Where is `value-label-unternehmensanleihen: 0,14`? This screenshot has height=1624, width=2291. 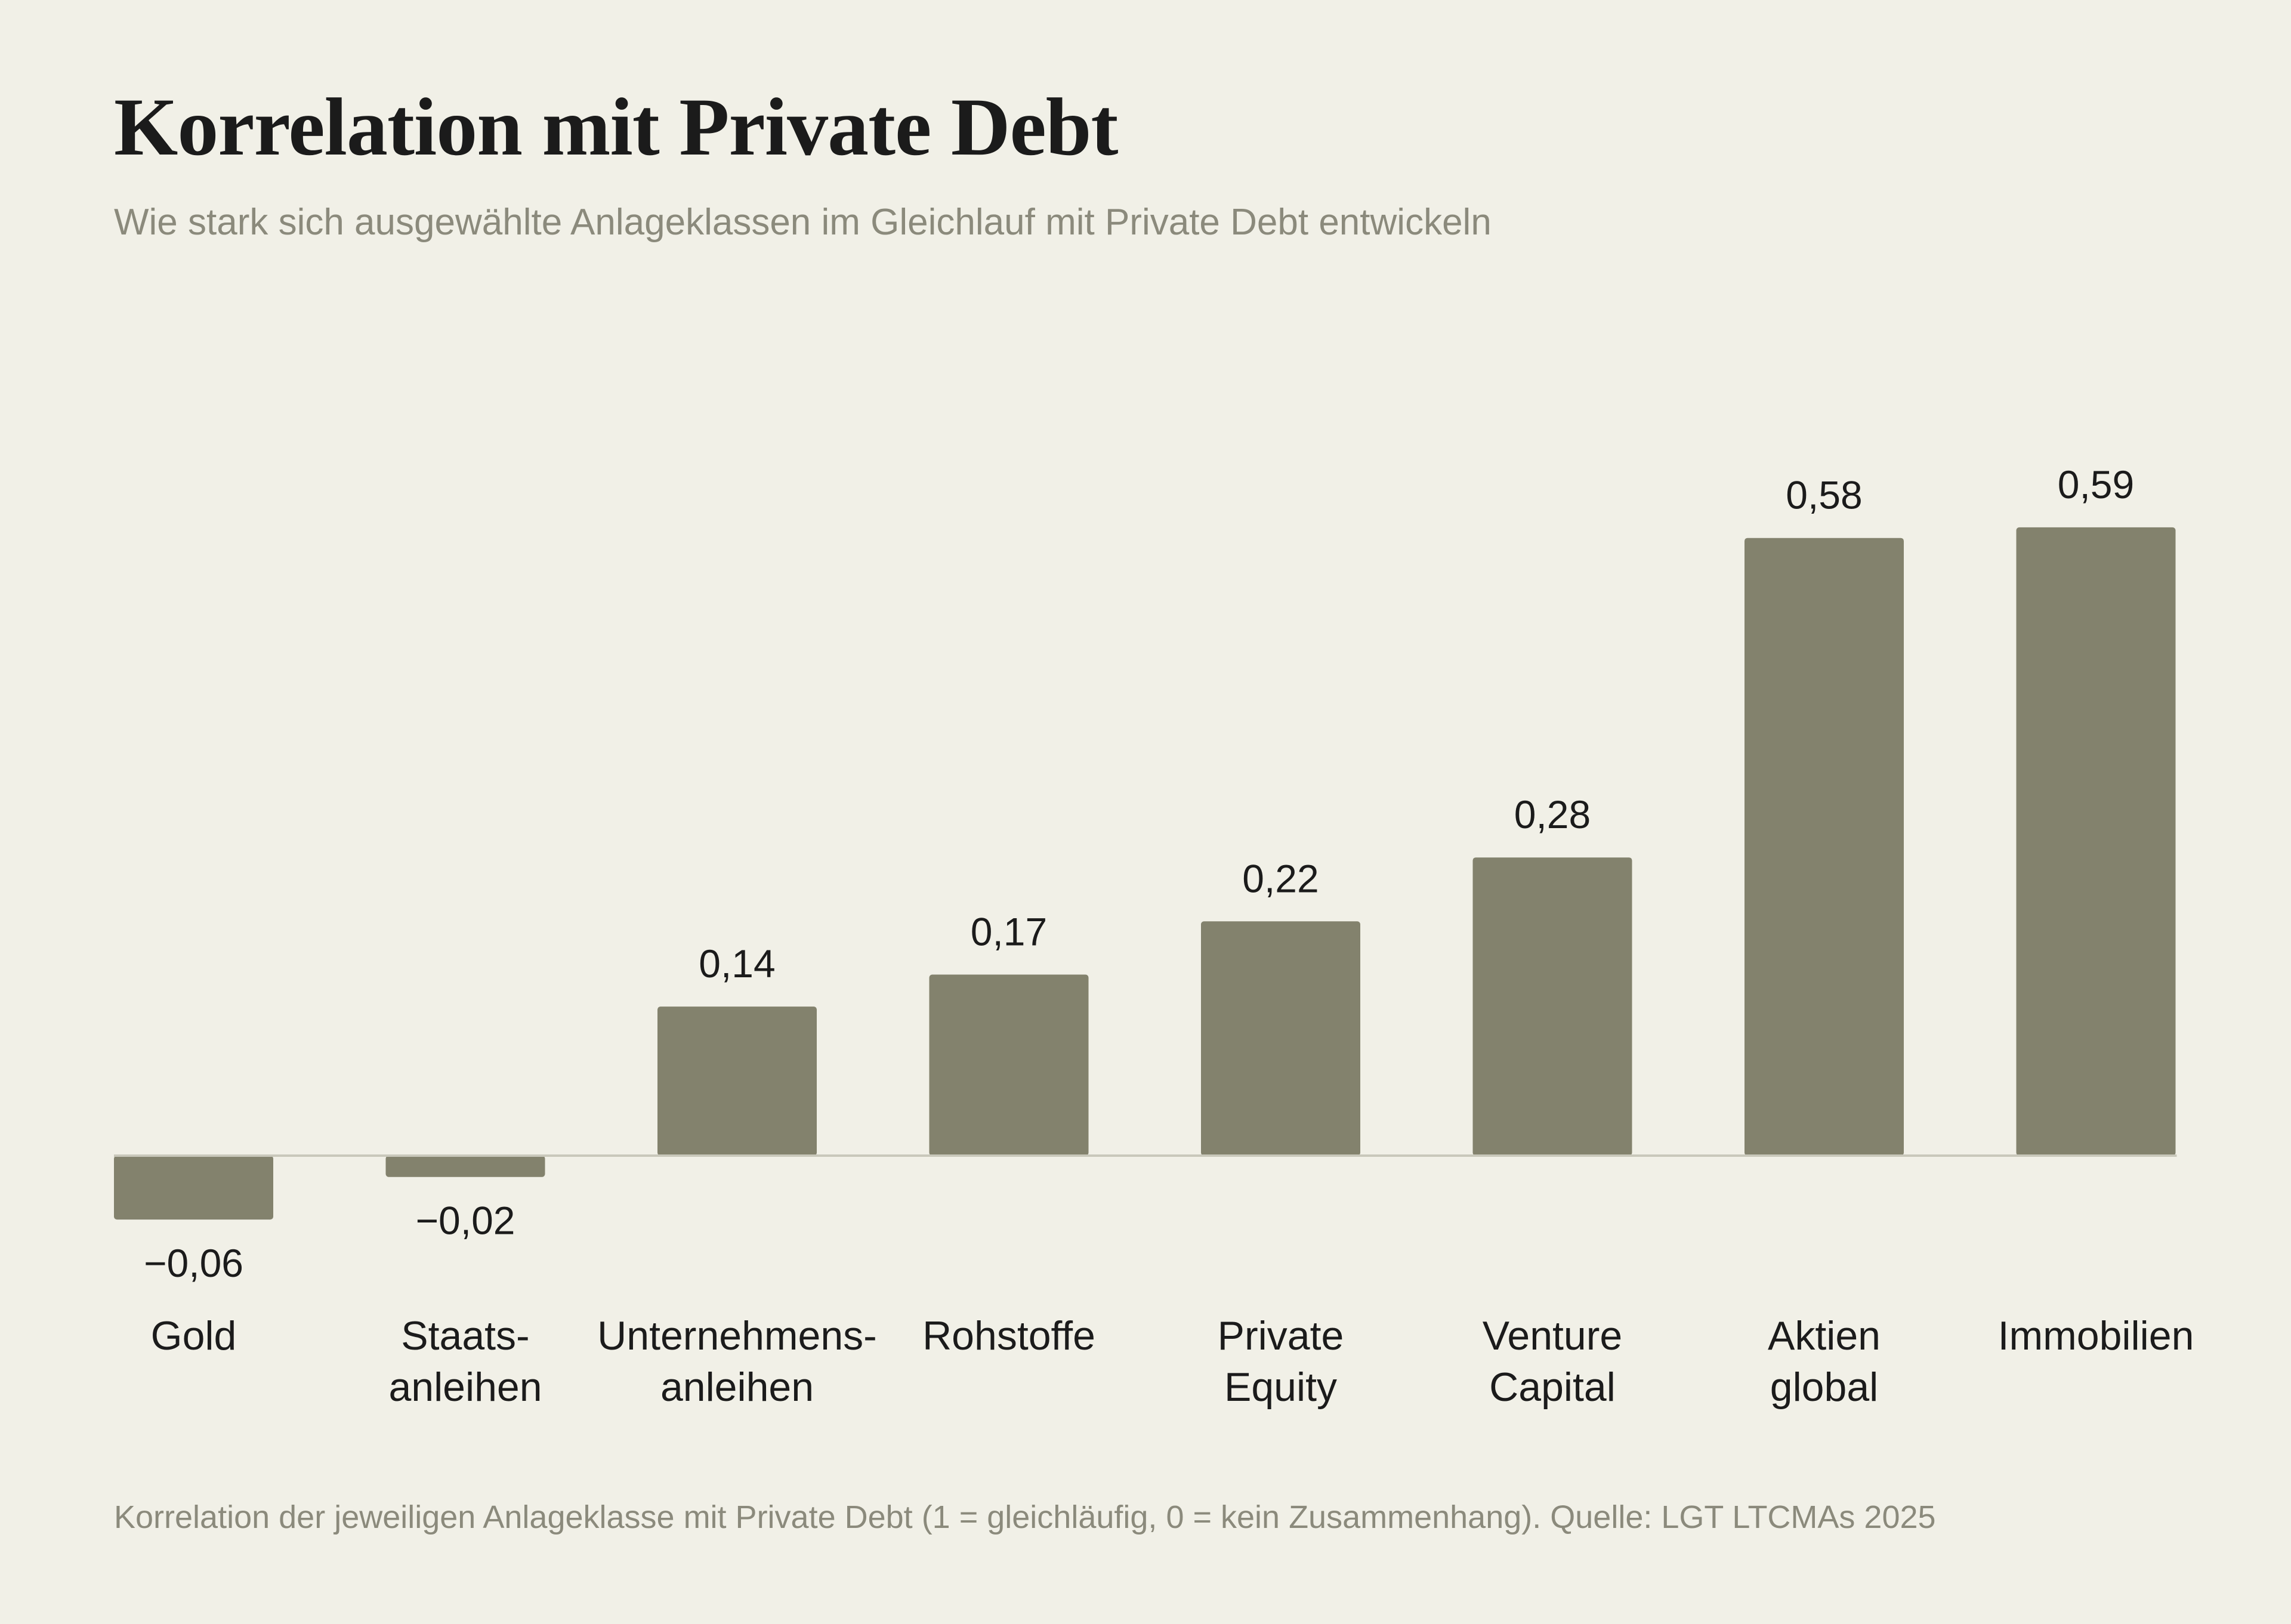 value-label-unternehmensanleihen: 0,14 is located at coordinates (737, 963).